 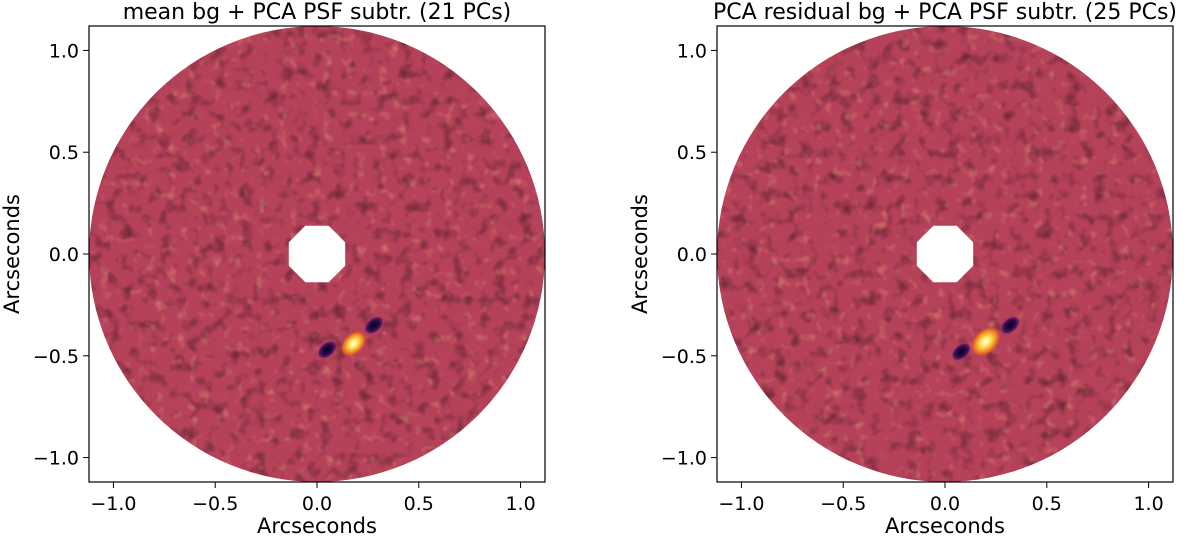 What do you see at coordinates (353, 343) in the screenshot?
I see `left-bright-source` at bounding box center [353, 343].